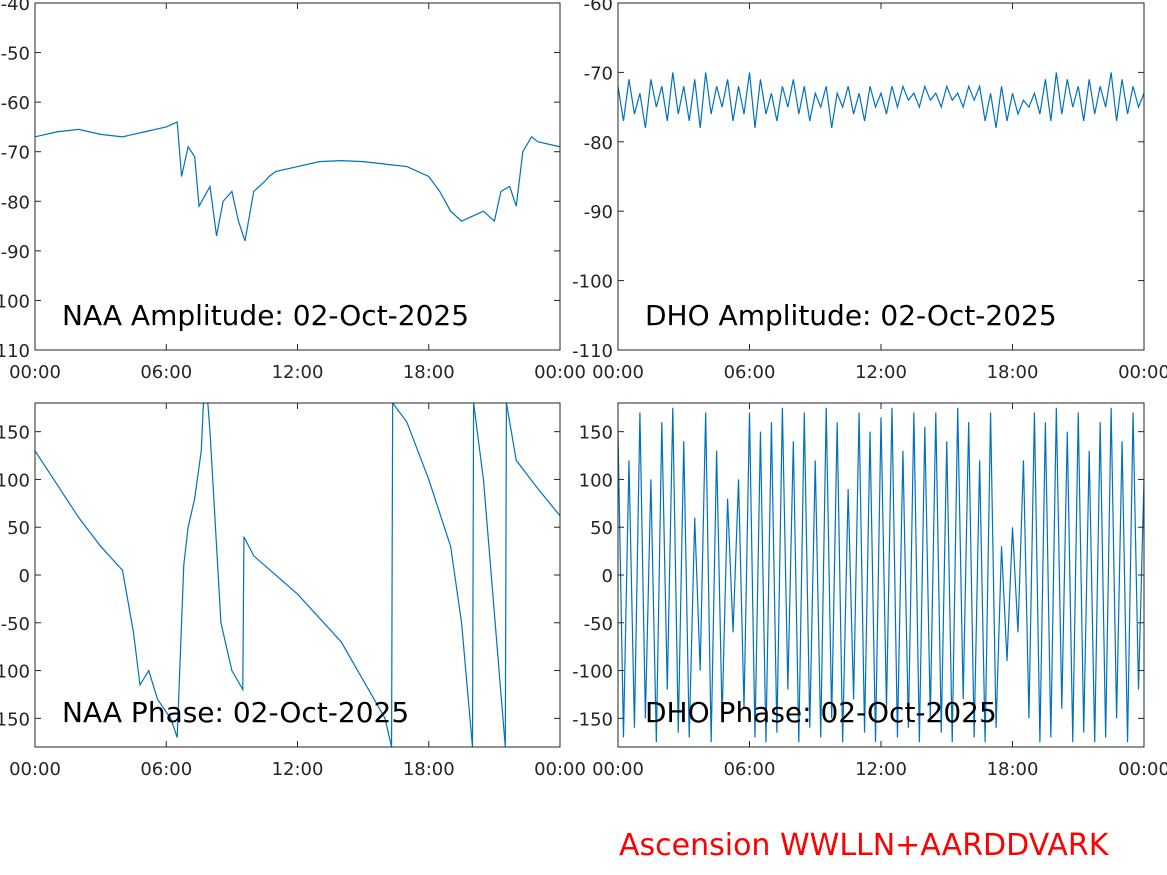 The width and height of the screenshot is (1167, 875). Describe the element at coordinates (864, 845) in the screenshot. I see `footer: Ascension WWLLN+AARDDVARK` at that location.